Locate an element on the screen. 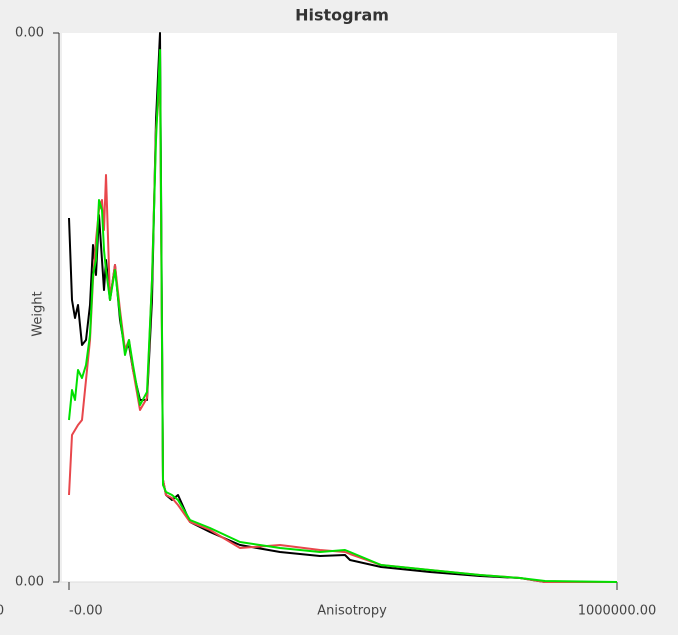 This screenshot has width=678, height=635. chart-title: Histogram is located at coordinates (342, 15).